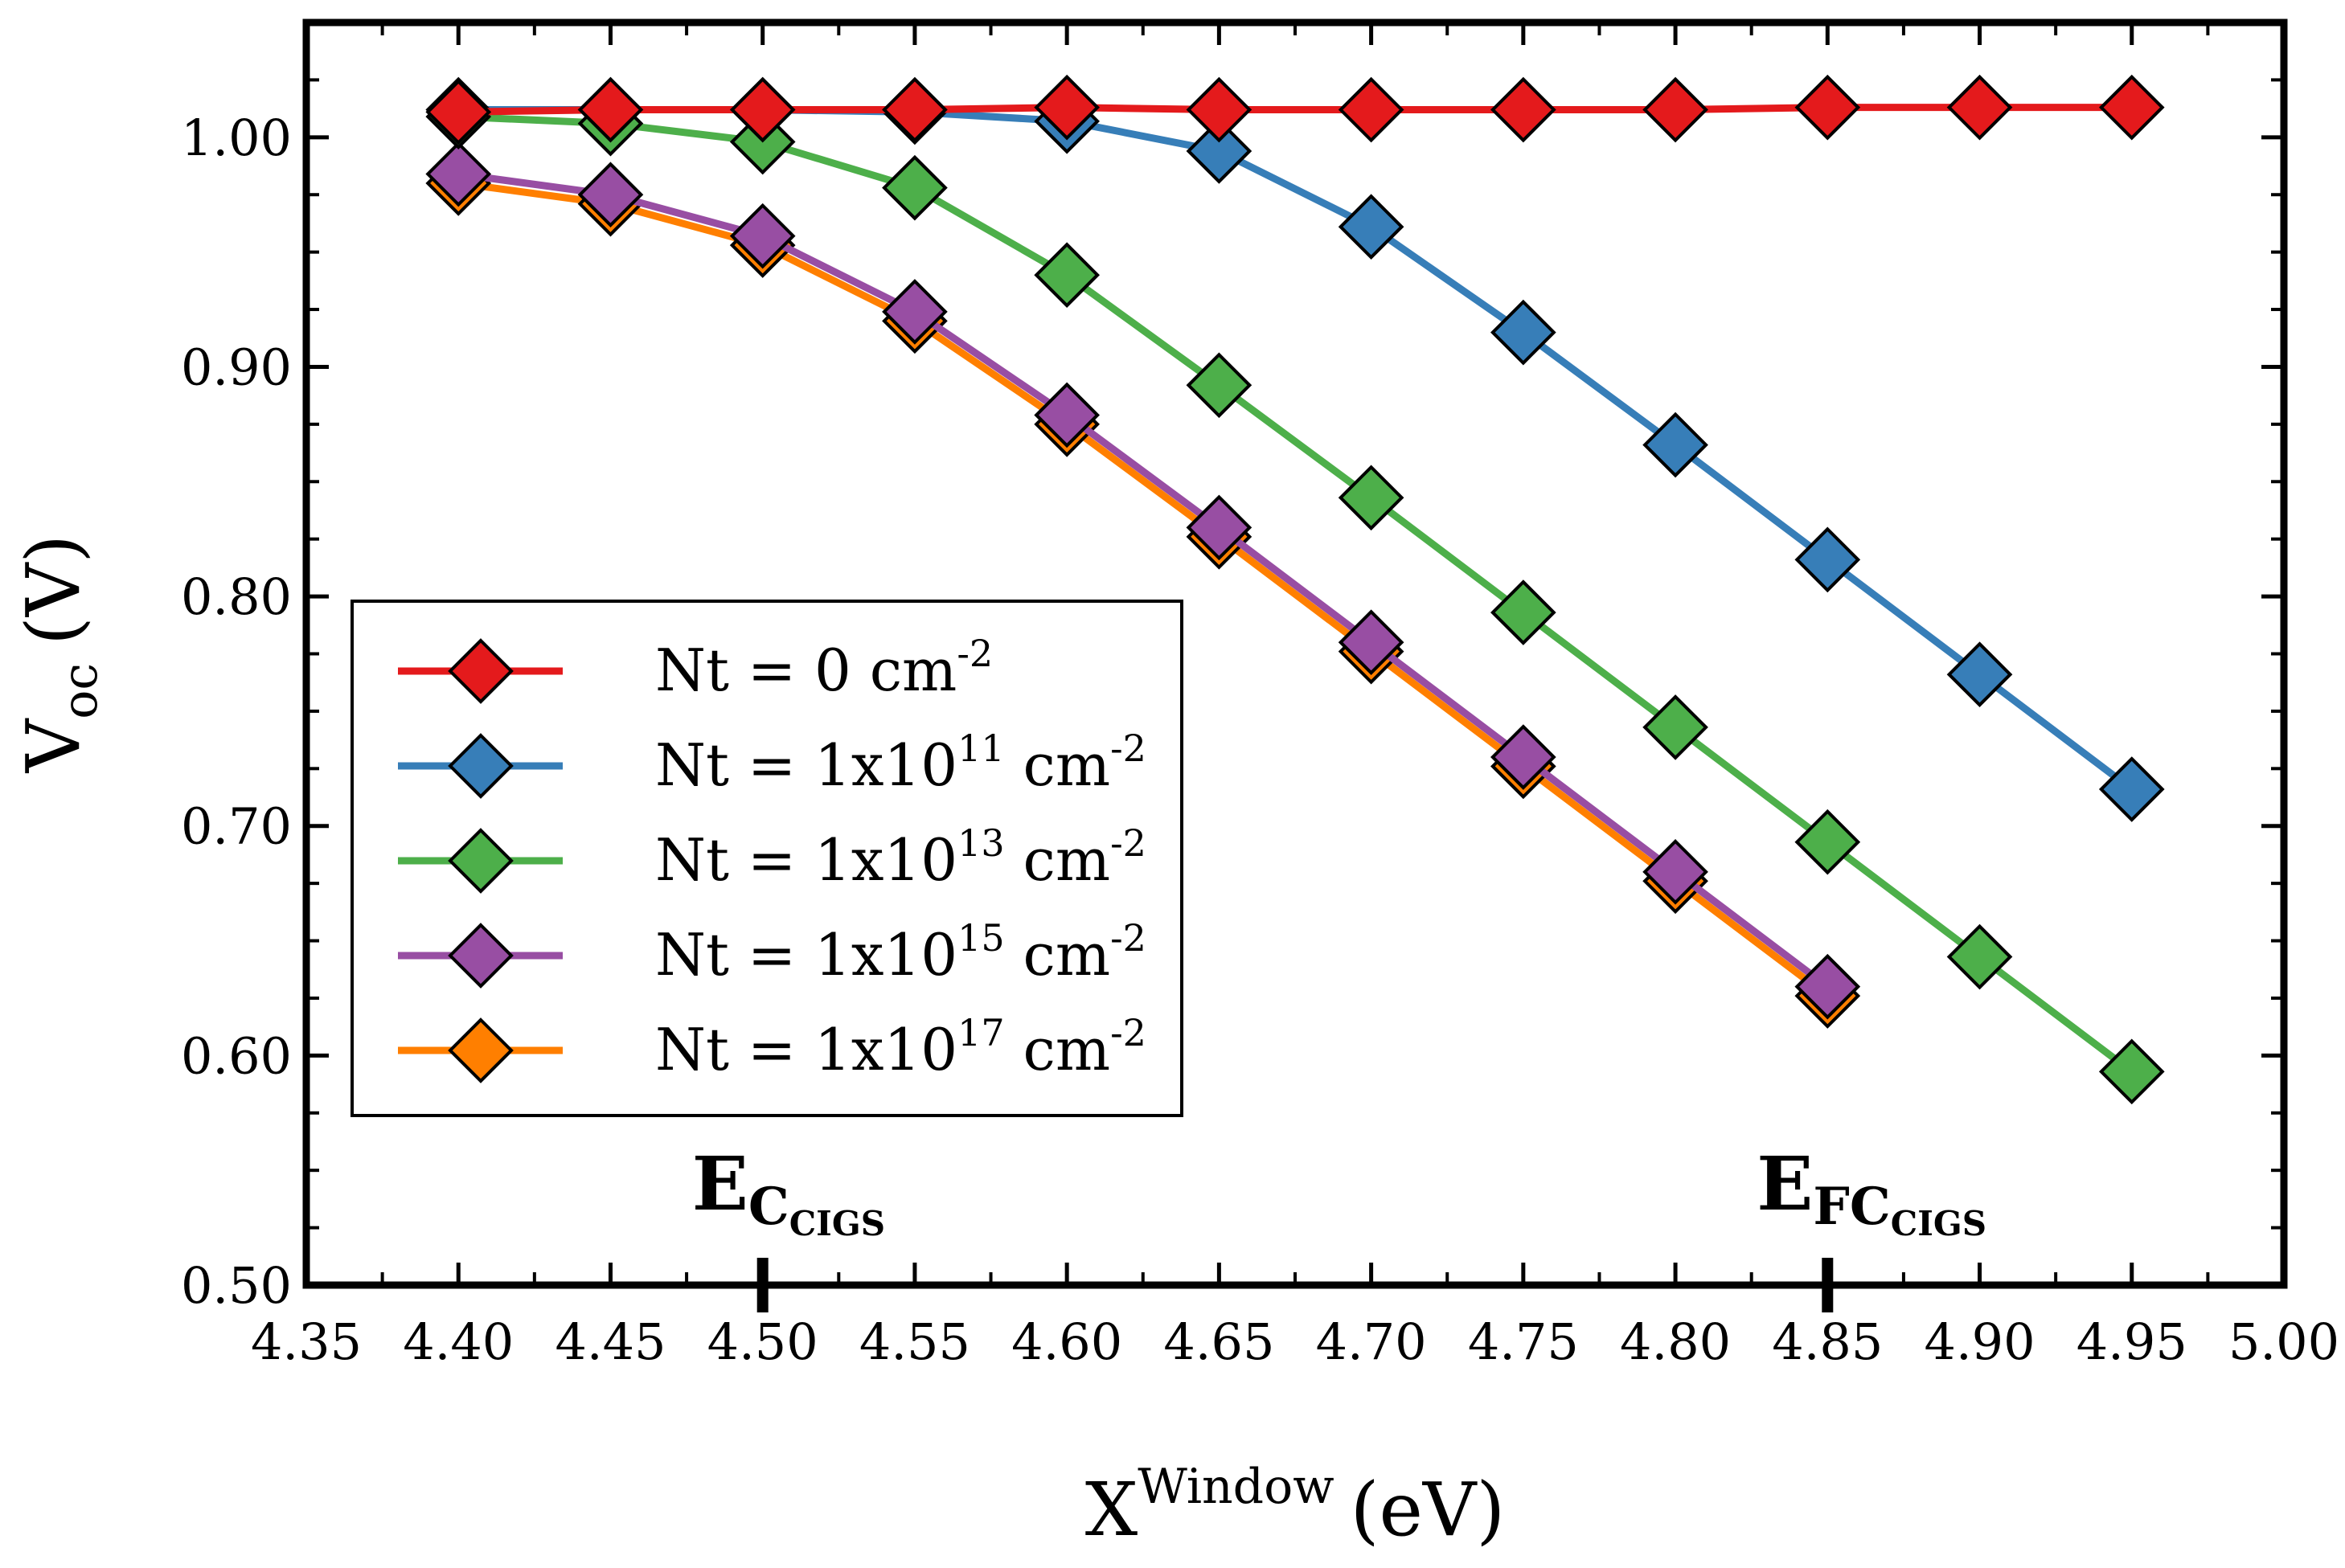 The height and width of the screenshot is (1568, 2345). What do you see at coordinates (1067, 1341) in the screenshot?
I see `x-tick-label: 4.60` at bounding box center [1067, 1341].